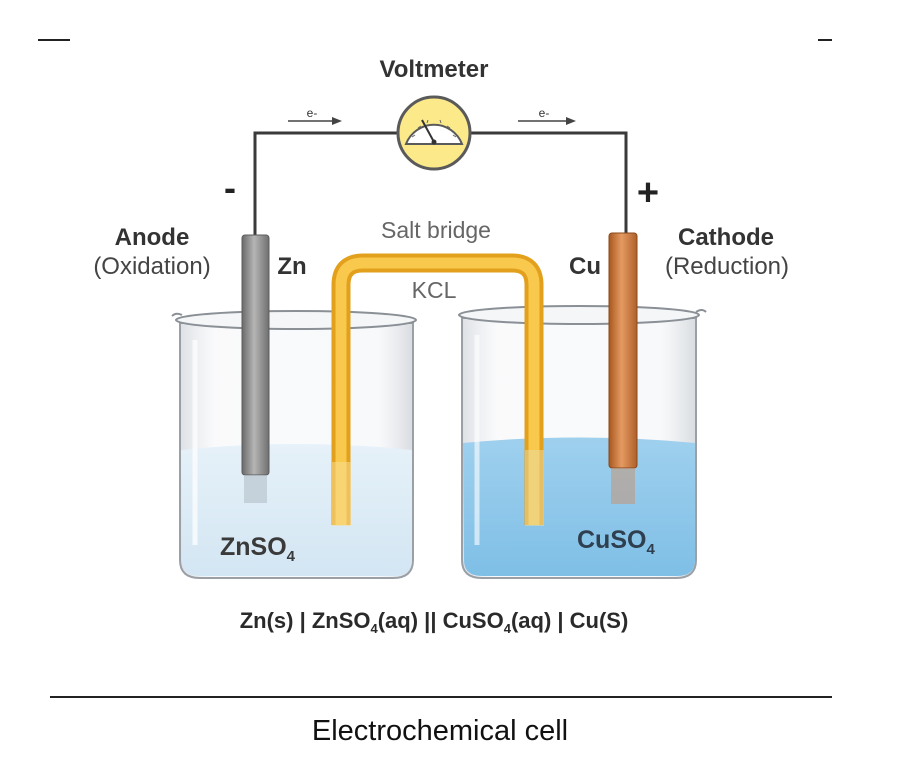 This screenshot has width=898, height=772. I want to click on voltmeter-label: Voltmeter, so click(434, 69).